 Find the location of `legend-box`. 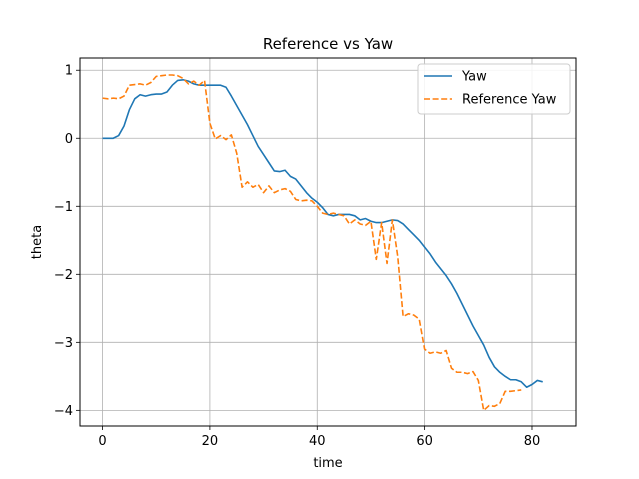

legend-box is located at coordinates (494, 89).